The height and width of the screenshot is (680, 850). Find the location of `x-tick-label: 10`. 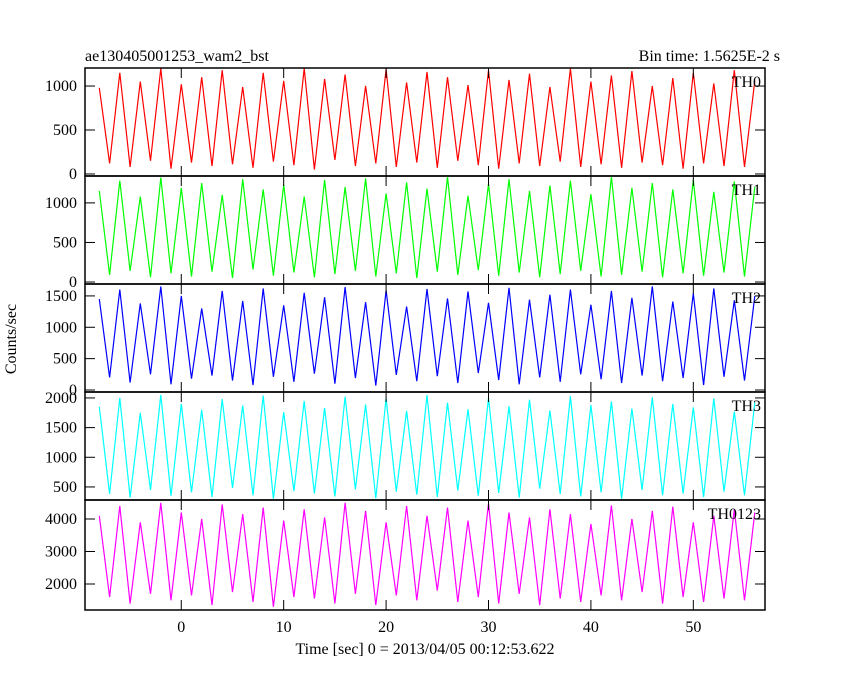

x-tick-label: 10 is located at coordinates (284, 627).